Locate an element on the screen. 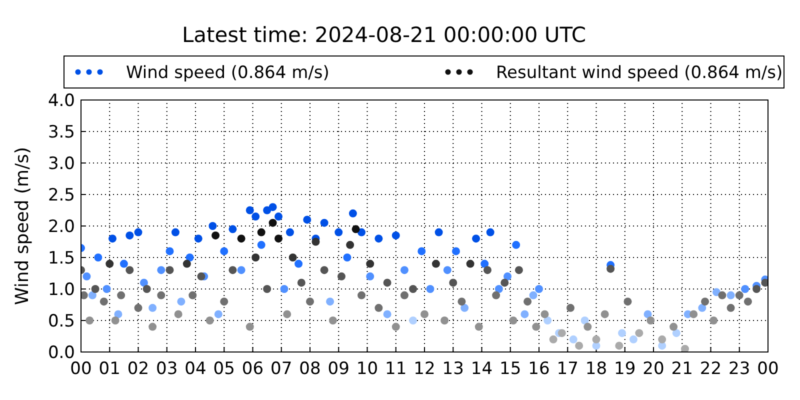  x-tick-label: 02 is located at coordinates (138, 369).